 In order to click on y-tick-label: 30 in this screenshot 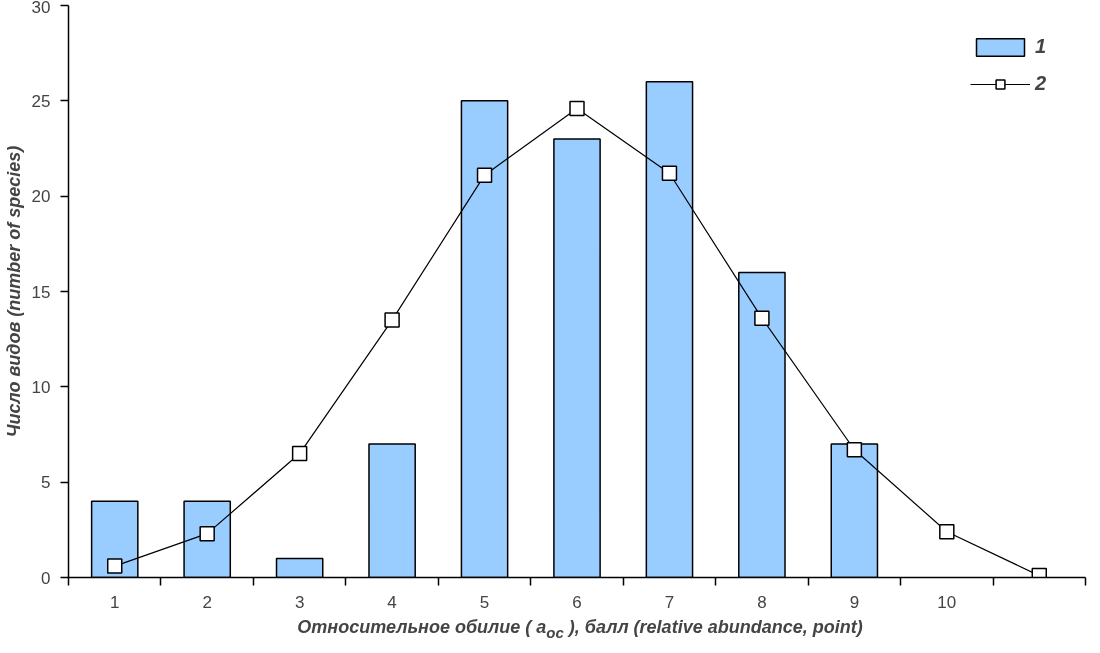, I will do `click(41, 8)`.